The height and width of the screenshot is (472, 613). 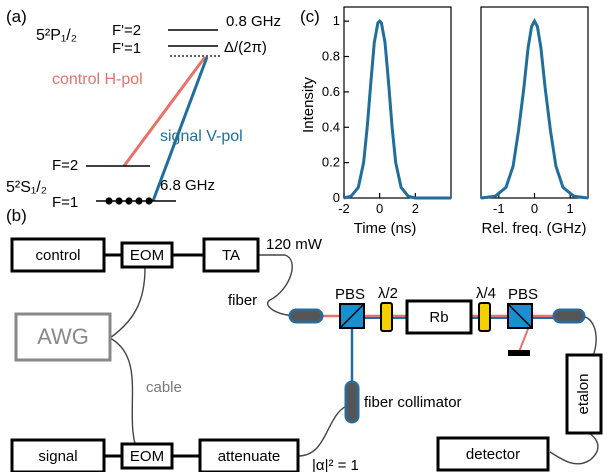 What do you see at coordinates (56, 35) in the screenshot?
I see `excited-state-label: 5²P₁/₂` at bounding box center [56, 35].